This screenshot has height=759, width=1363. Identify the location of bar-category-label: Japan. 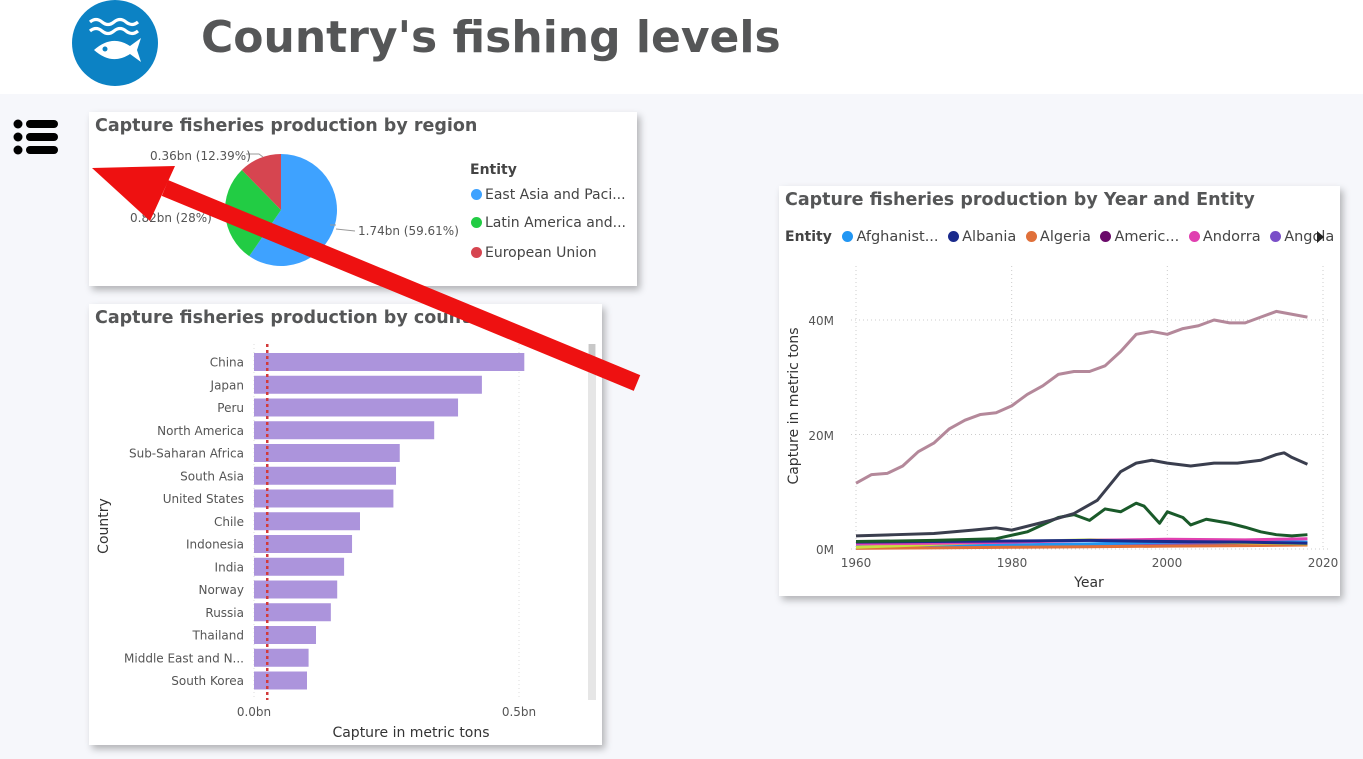
(227, 385).